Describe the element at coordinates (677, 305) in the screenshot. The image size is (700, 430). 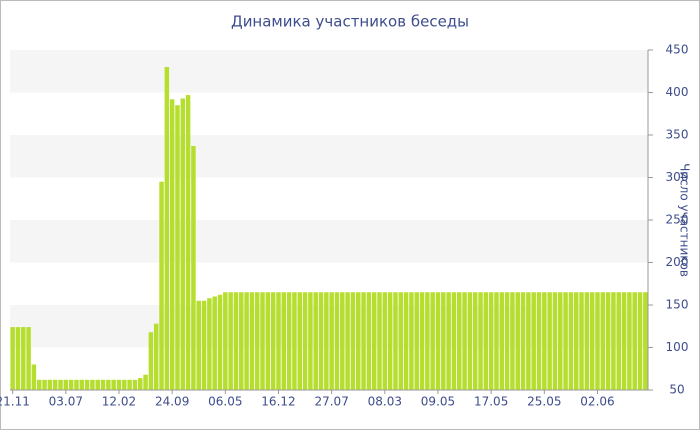
I see `y-tick-label: 150` at that location.